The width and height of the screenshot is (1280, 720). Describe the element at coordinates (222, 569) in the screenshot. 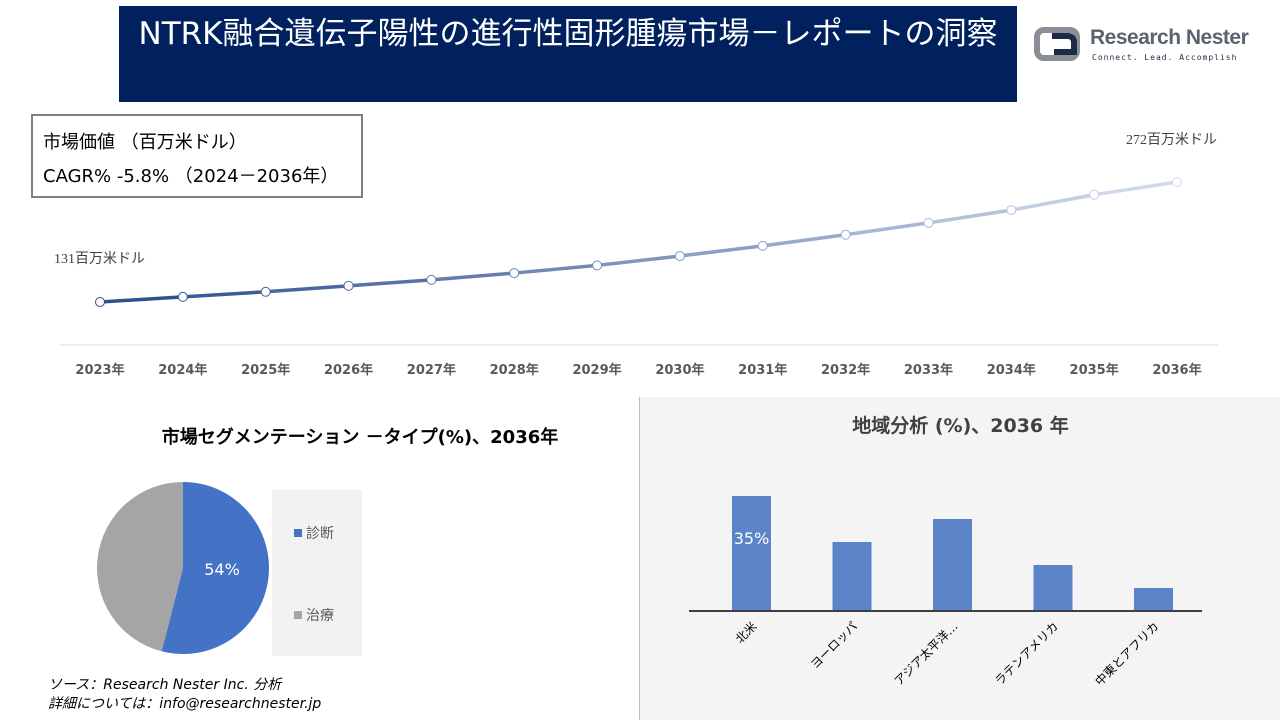

I see `pie-data-label: 54%` at that location.